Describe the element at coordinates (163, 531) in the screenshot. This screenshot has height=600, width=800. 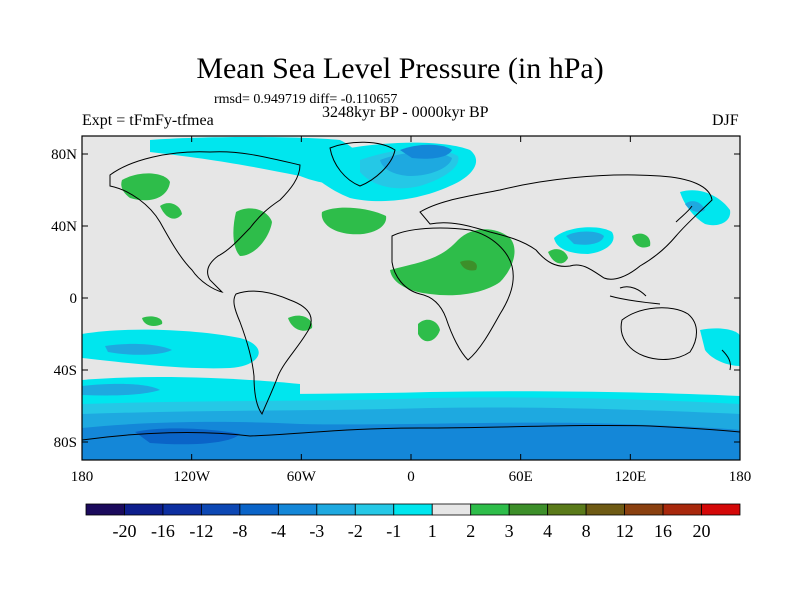
I see `colorbar-label: -16` at that location.